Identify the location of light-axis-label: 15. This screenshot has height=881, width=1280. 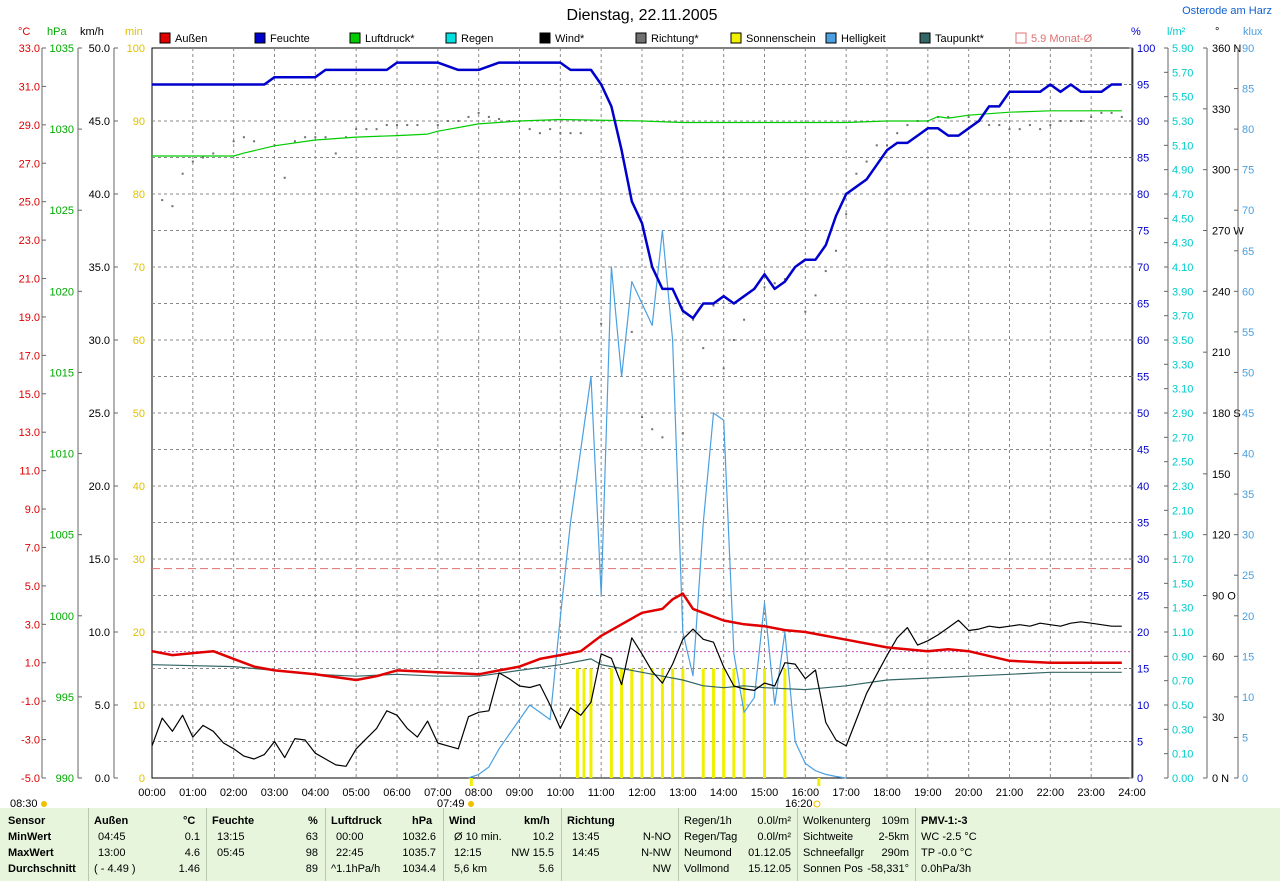
(1248, 657).